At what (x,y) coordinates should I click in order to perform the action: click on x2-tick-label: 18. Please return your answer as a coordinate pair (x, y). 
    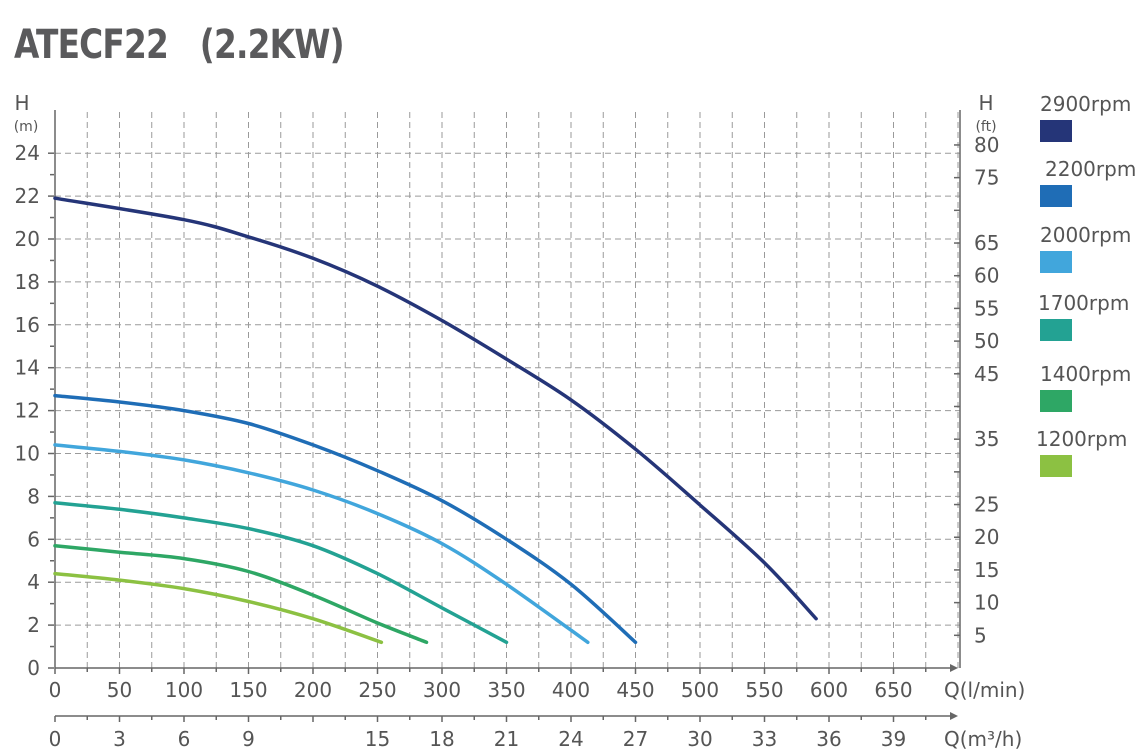
    Looking at the image, I should click on (441, 739).